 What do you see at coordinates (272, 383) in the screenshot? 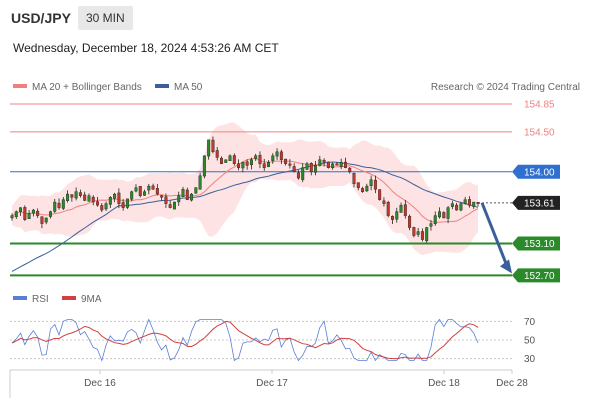
I see `x-tick-label: Dec 17` at bounding box center [272, 383].